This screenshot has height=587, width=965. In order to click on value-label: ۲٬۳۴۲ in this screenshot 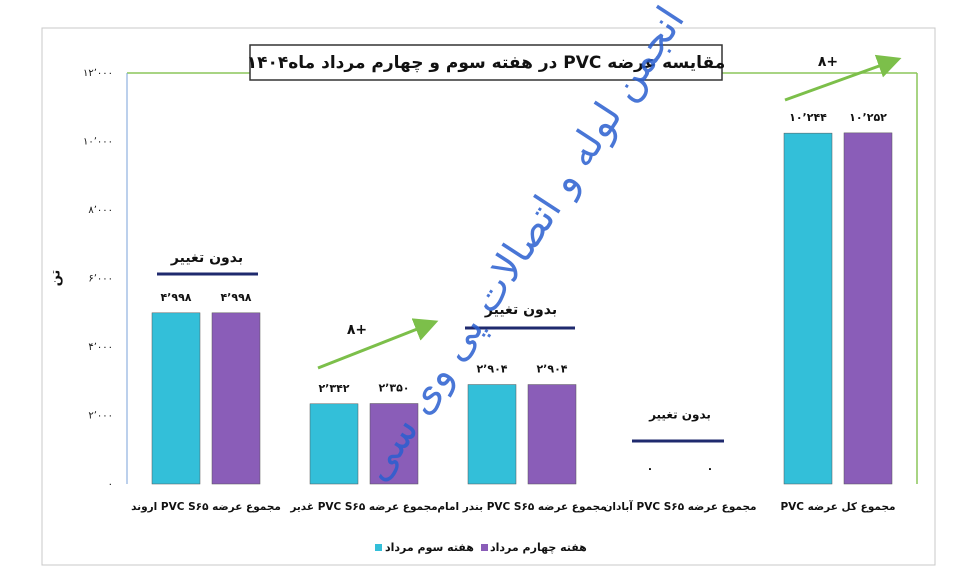, I will do `click(333, 388)`.